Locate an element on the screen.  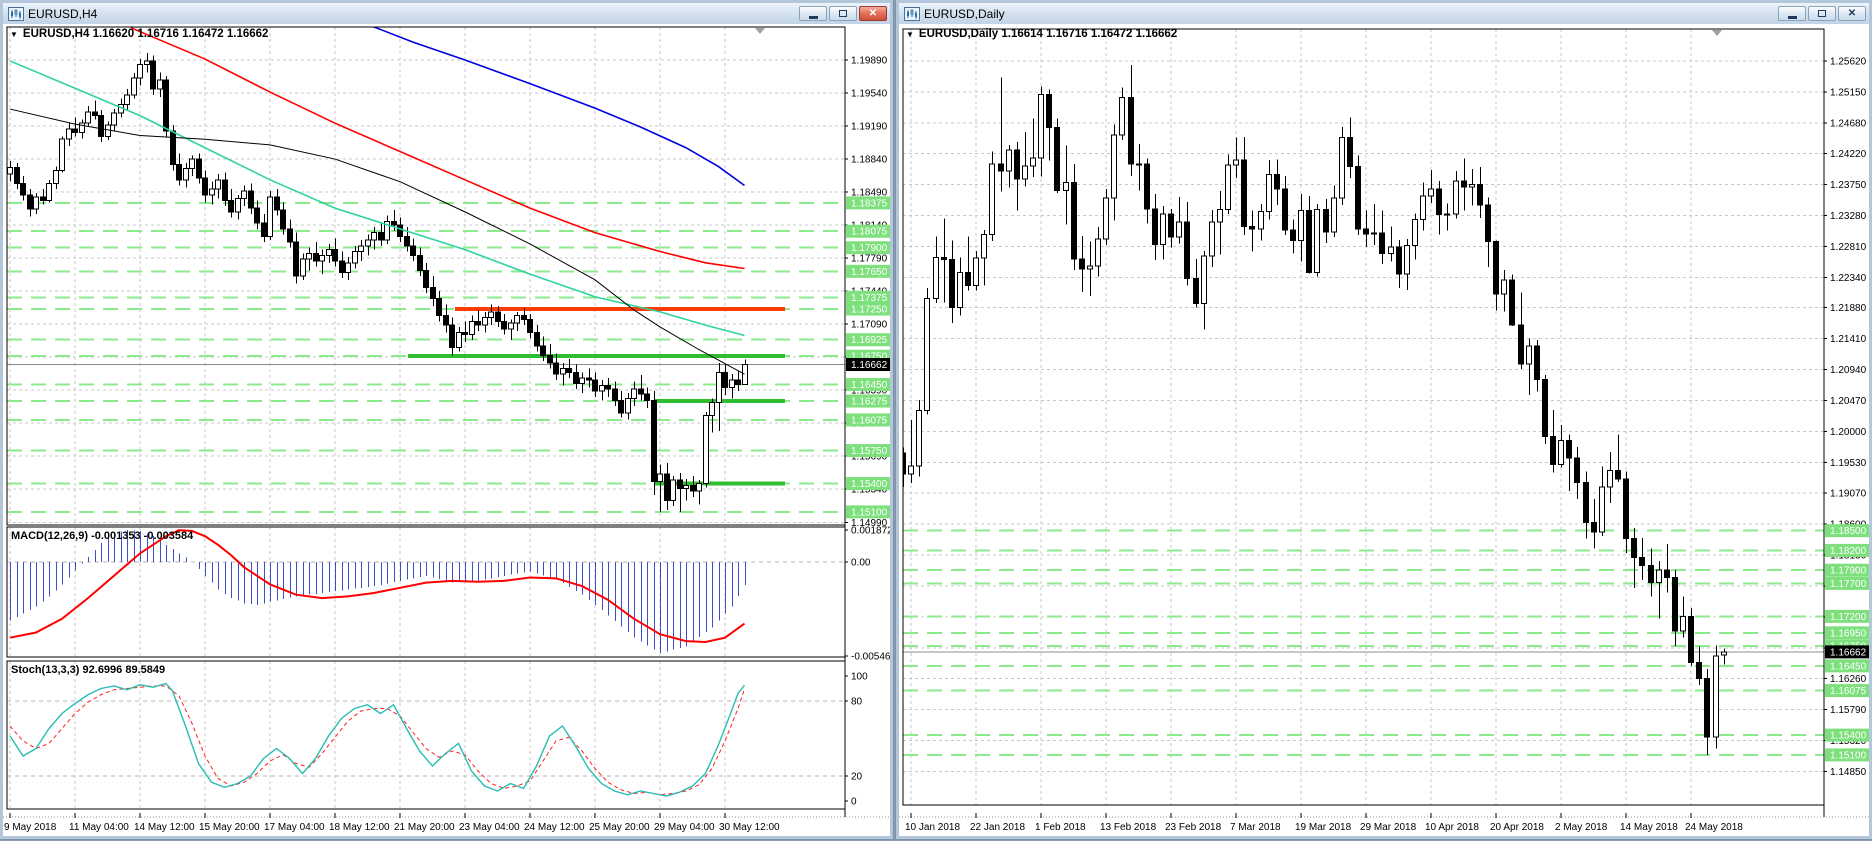
time-tick-label: 13 Feb 2018 is located at coordinates (1128, 827).